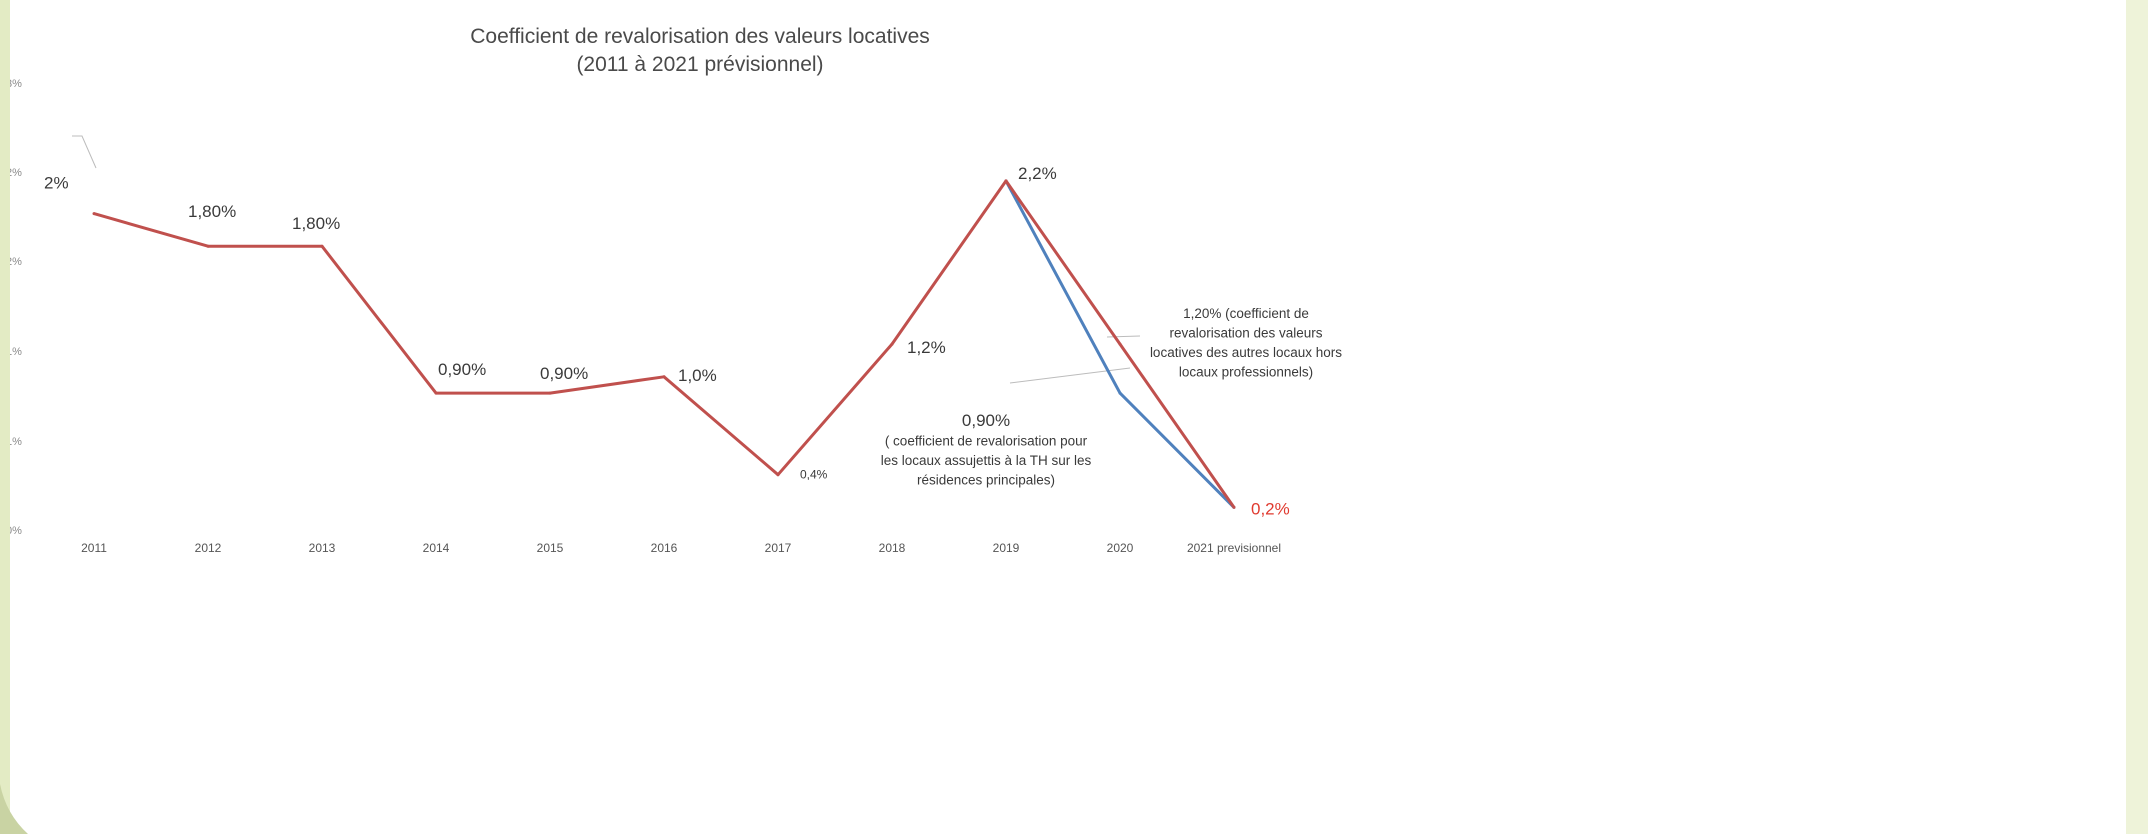 The image size is (2148, 834). What do you see at coordinates (697, 375) in the screenshot?
I see `data-label: 1,0%` at bounding box center [697, 375].